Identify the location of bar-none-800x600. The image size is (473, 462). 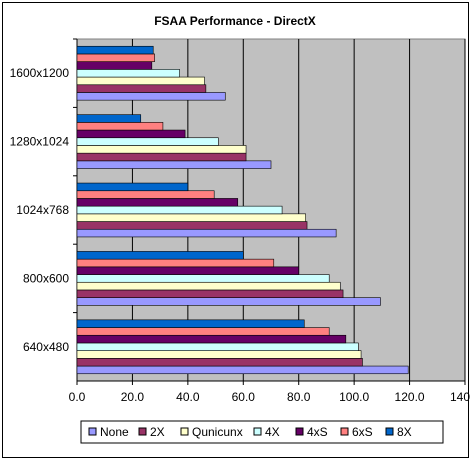
(228, 301).